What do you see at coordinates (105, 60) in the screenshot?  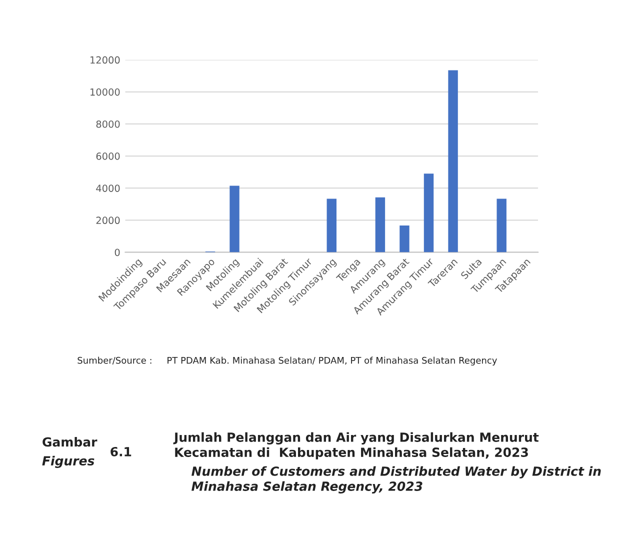 I see `y-tick-label: 12000` at bounding box center [105, 60].